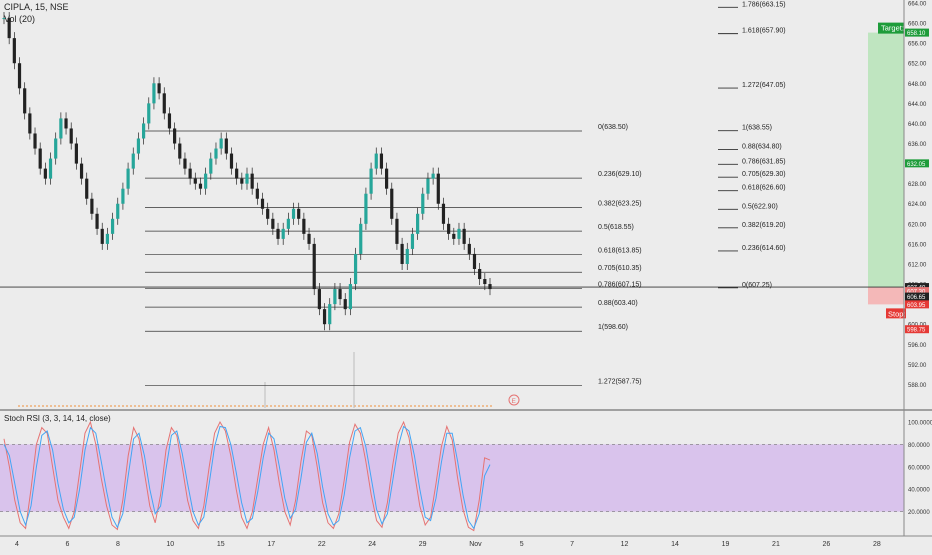 The width and height of the screenshot is (932, 555). What do you see at coordinates (764, 188) in the screenshot?
I see `fib-b-label: 0.618(626.60)` at bounding box center [764, 188].